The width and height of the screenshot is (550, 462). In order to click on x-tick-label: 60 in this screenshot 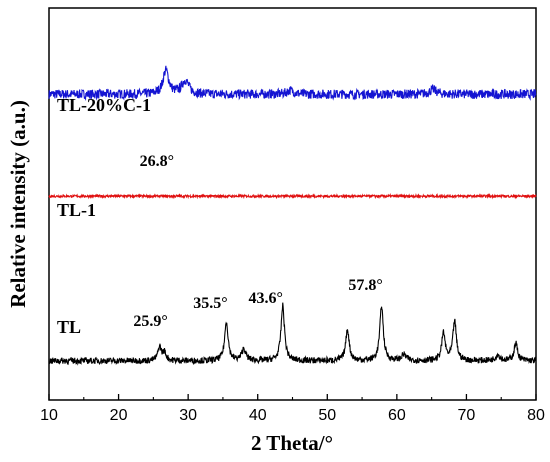, I will do `click(397, 415)`.